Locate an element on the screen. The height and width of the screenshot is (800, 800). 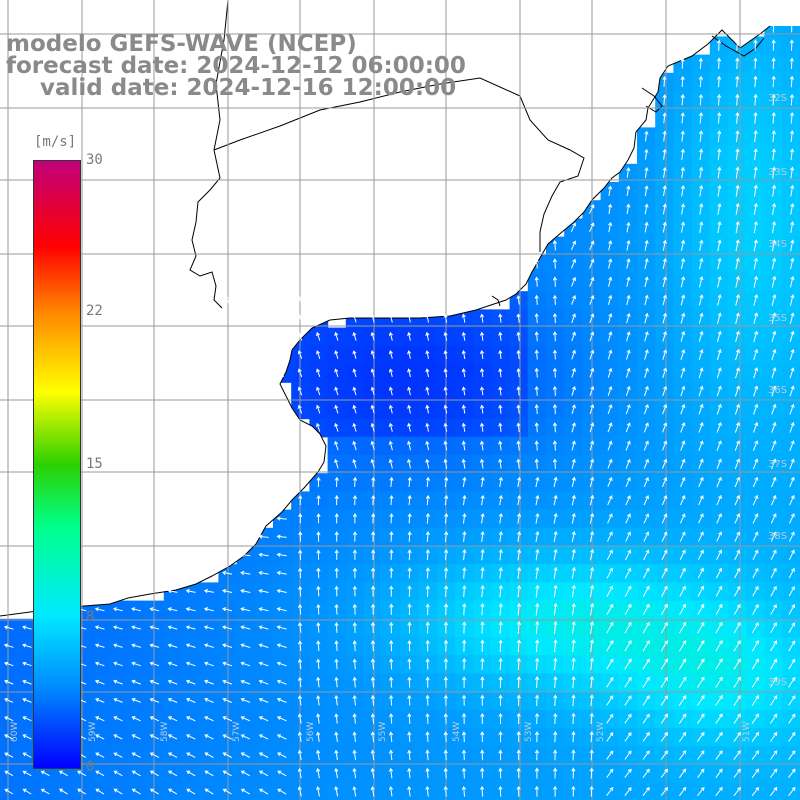
colorbar-unit: [m/s] is located at coordinates (55, 142).